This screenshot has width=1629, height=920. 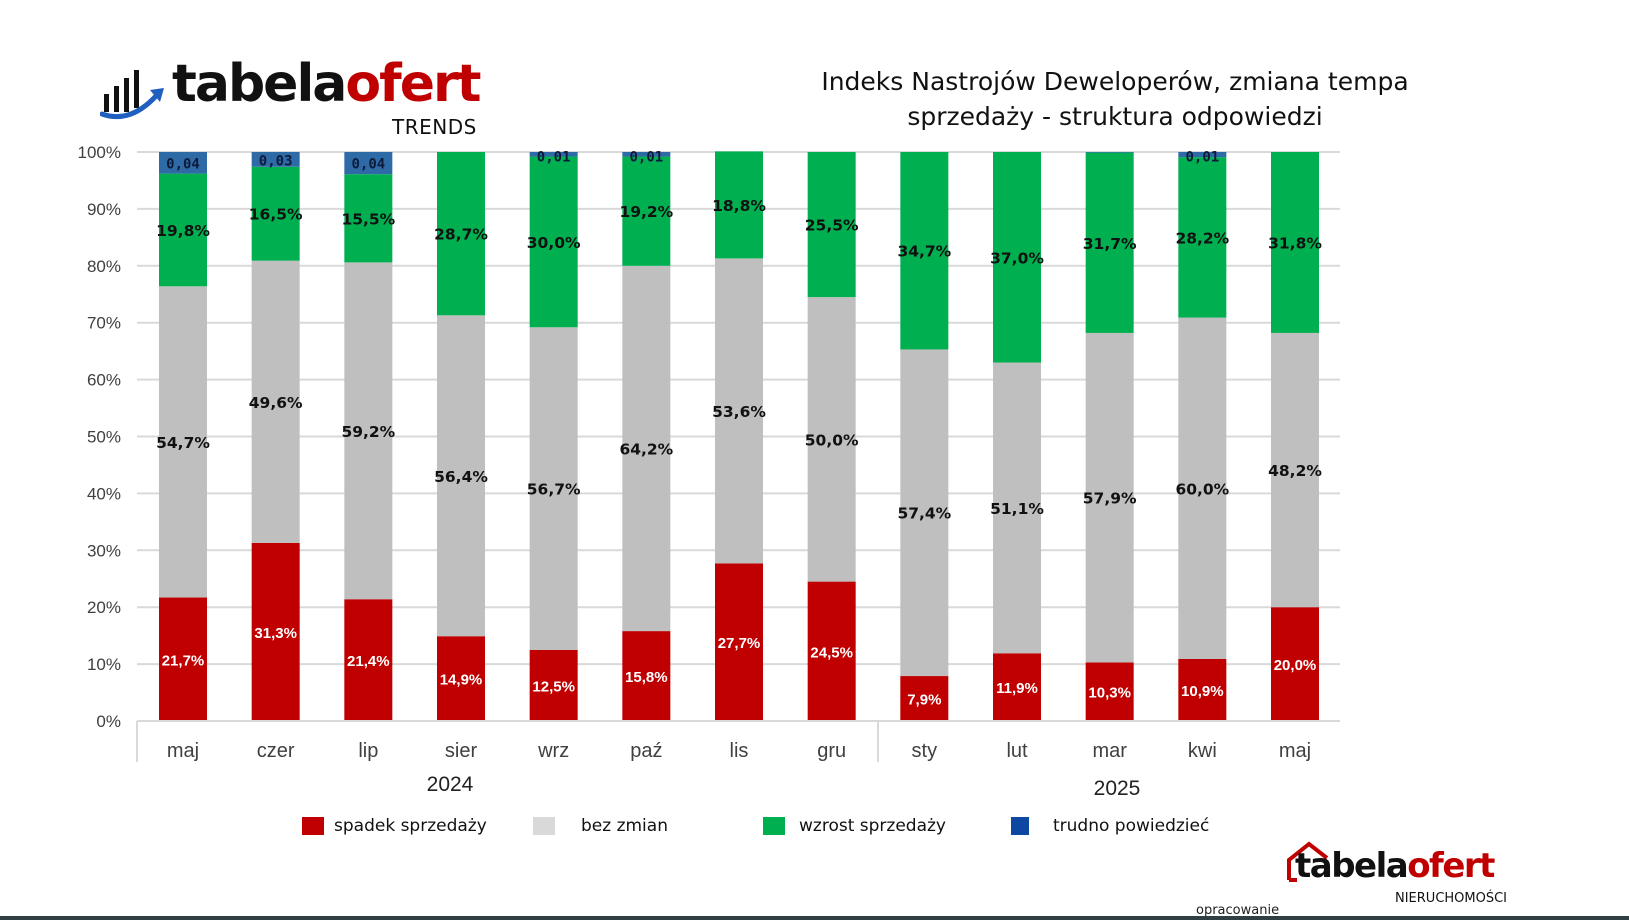 I want to click on y-tick-label: 30%, so click(x=104, y=550).